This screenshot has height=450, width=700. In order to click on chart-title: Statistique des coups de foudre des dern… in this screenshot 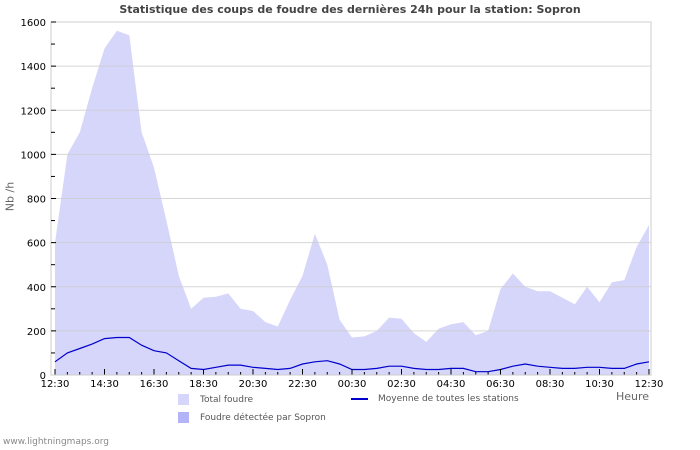, I will do `click(350, 9)`.